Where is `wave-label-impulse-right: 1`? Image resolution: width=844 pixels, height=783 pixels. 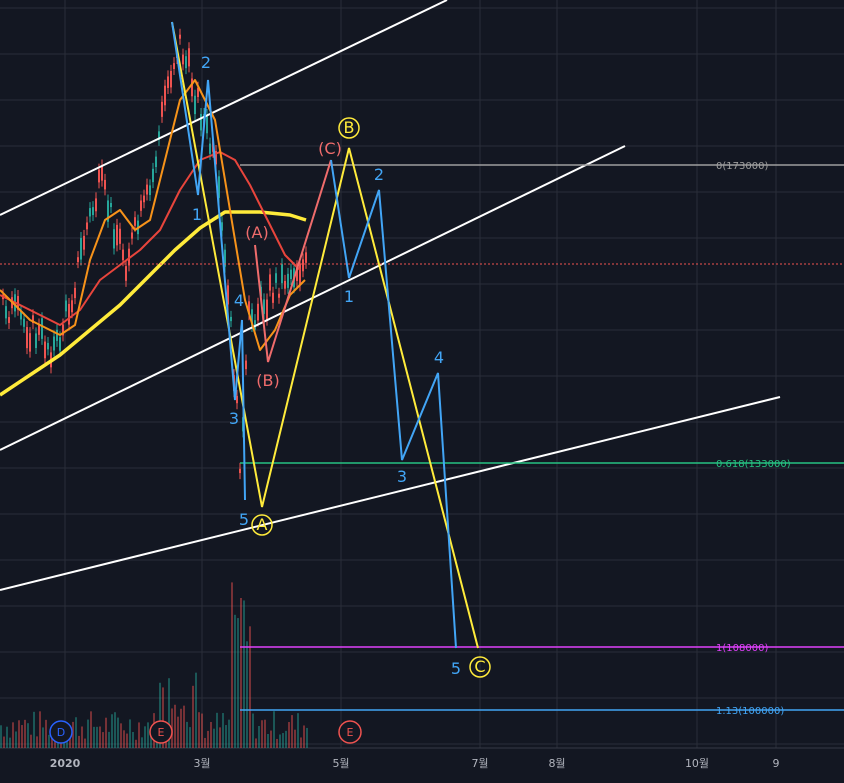 wave-label-impulse-right: 1 is located at coordinates (349, 296).